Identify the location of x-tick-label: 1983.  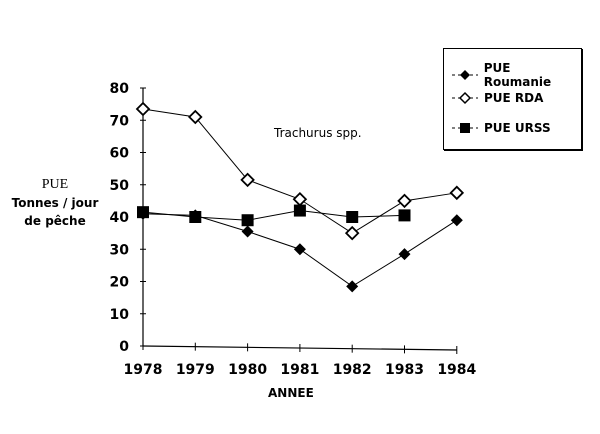
(404, 370).